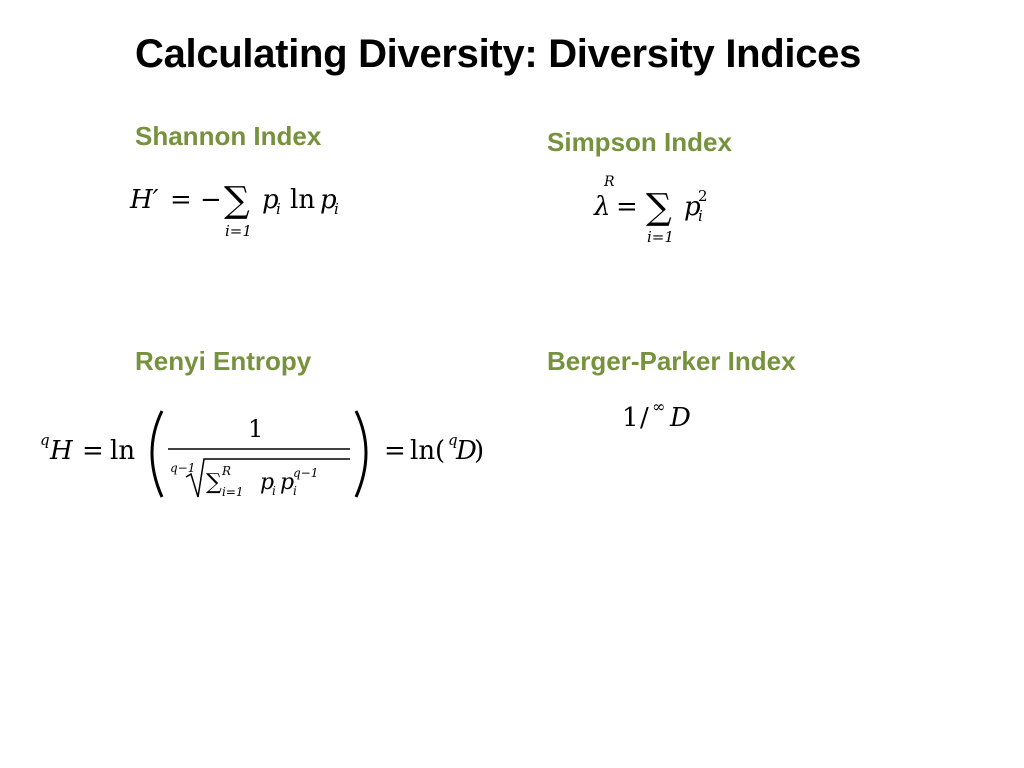  Describe the element at coordinates (305, 473) in the screenshot. I see `renyi-sup-q1: q−1` at that location.